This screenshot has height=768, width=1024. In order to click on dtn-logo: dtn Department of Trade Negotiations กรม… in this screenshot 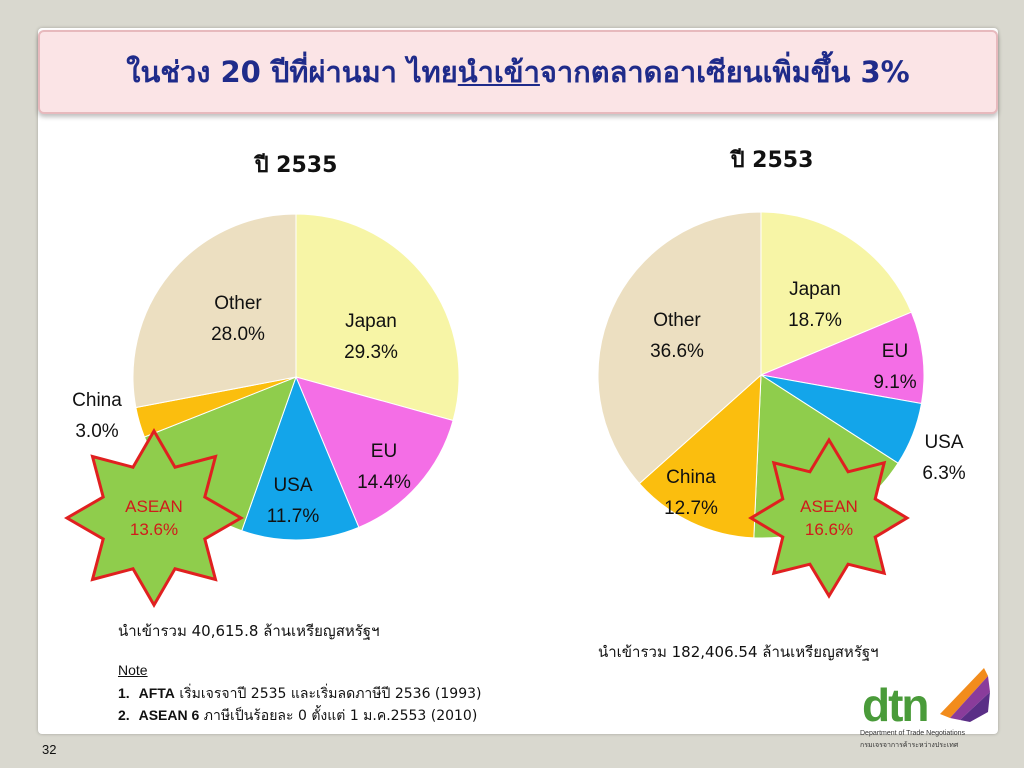, I will do `click(927, 707)`.